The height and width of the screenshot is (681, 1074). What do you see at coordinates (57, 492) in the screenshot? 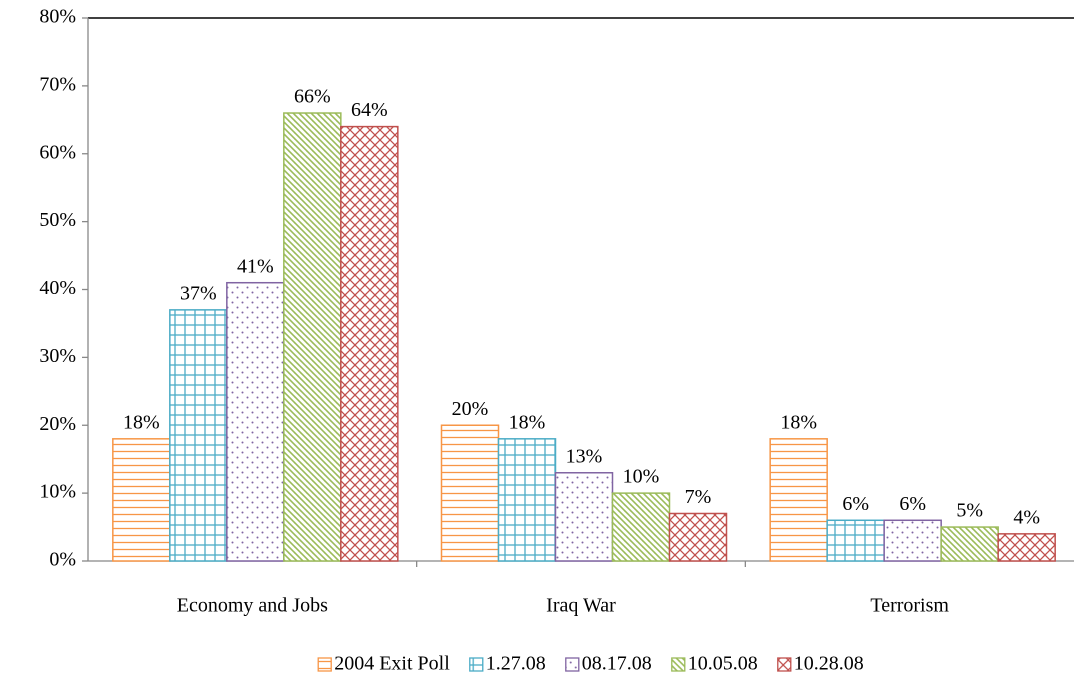
I see `y-tick-label: 10%` at bounding box center [57, 492].